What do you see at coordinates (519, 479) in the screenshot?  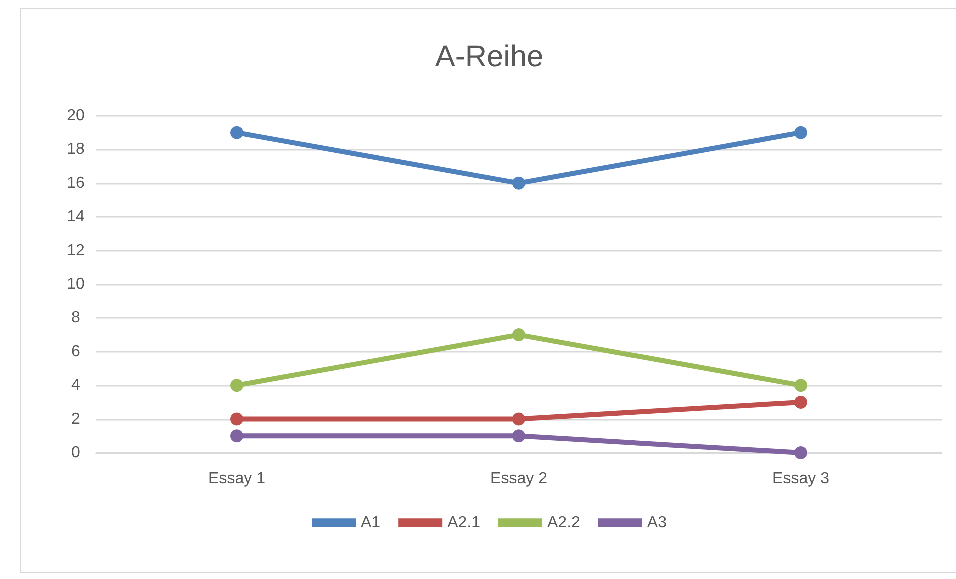 I see `x-tick-label: Essay 2` at bounding box center [519, 479].